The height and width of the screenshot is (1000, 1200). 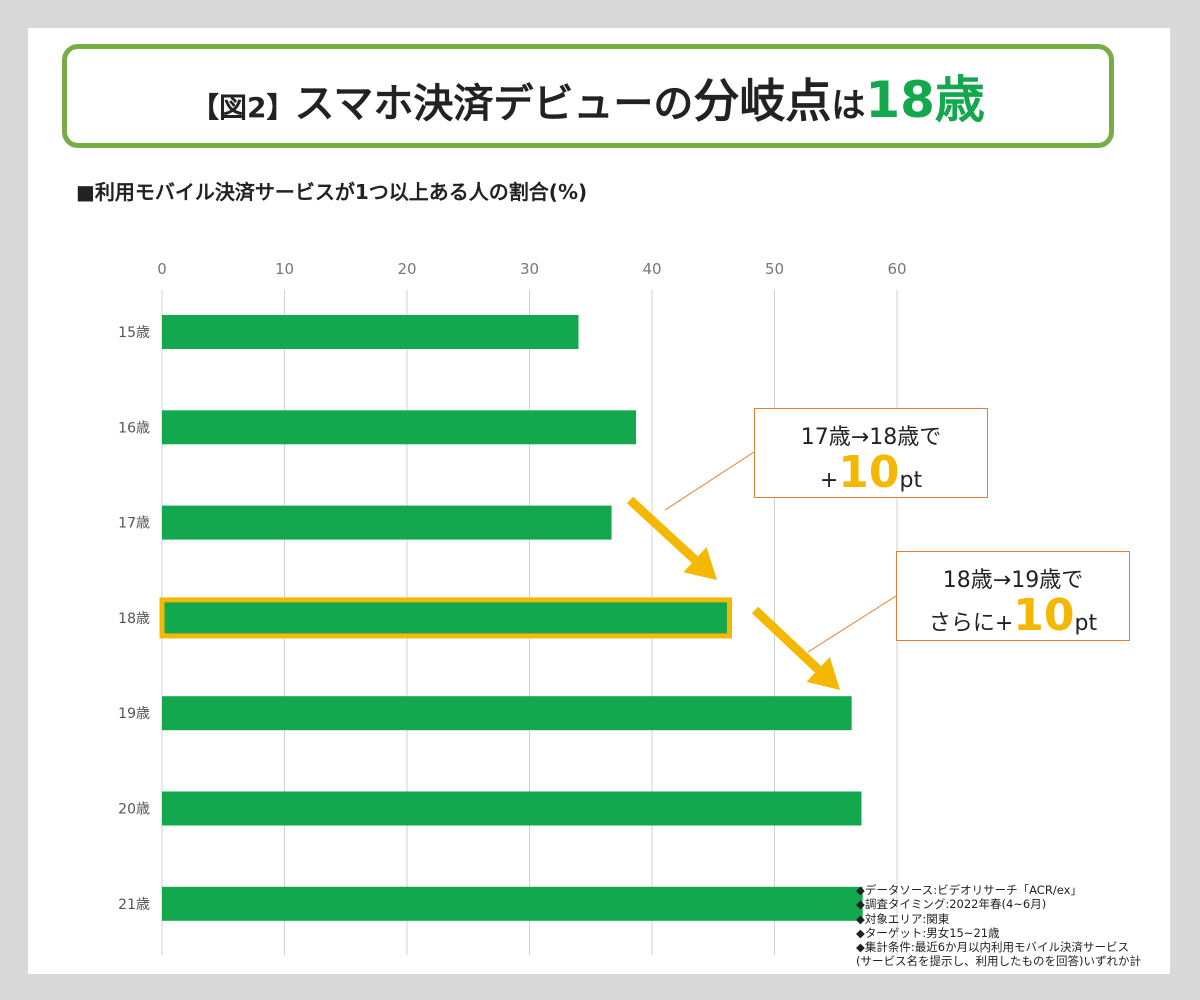 I want to click on category-label: 21歳, so click(x=134, y=905).